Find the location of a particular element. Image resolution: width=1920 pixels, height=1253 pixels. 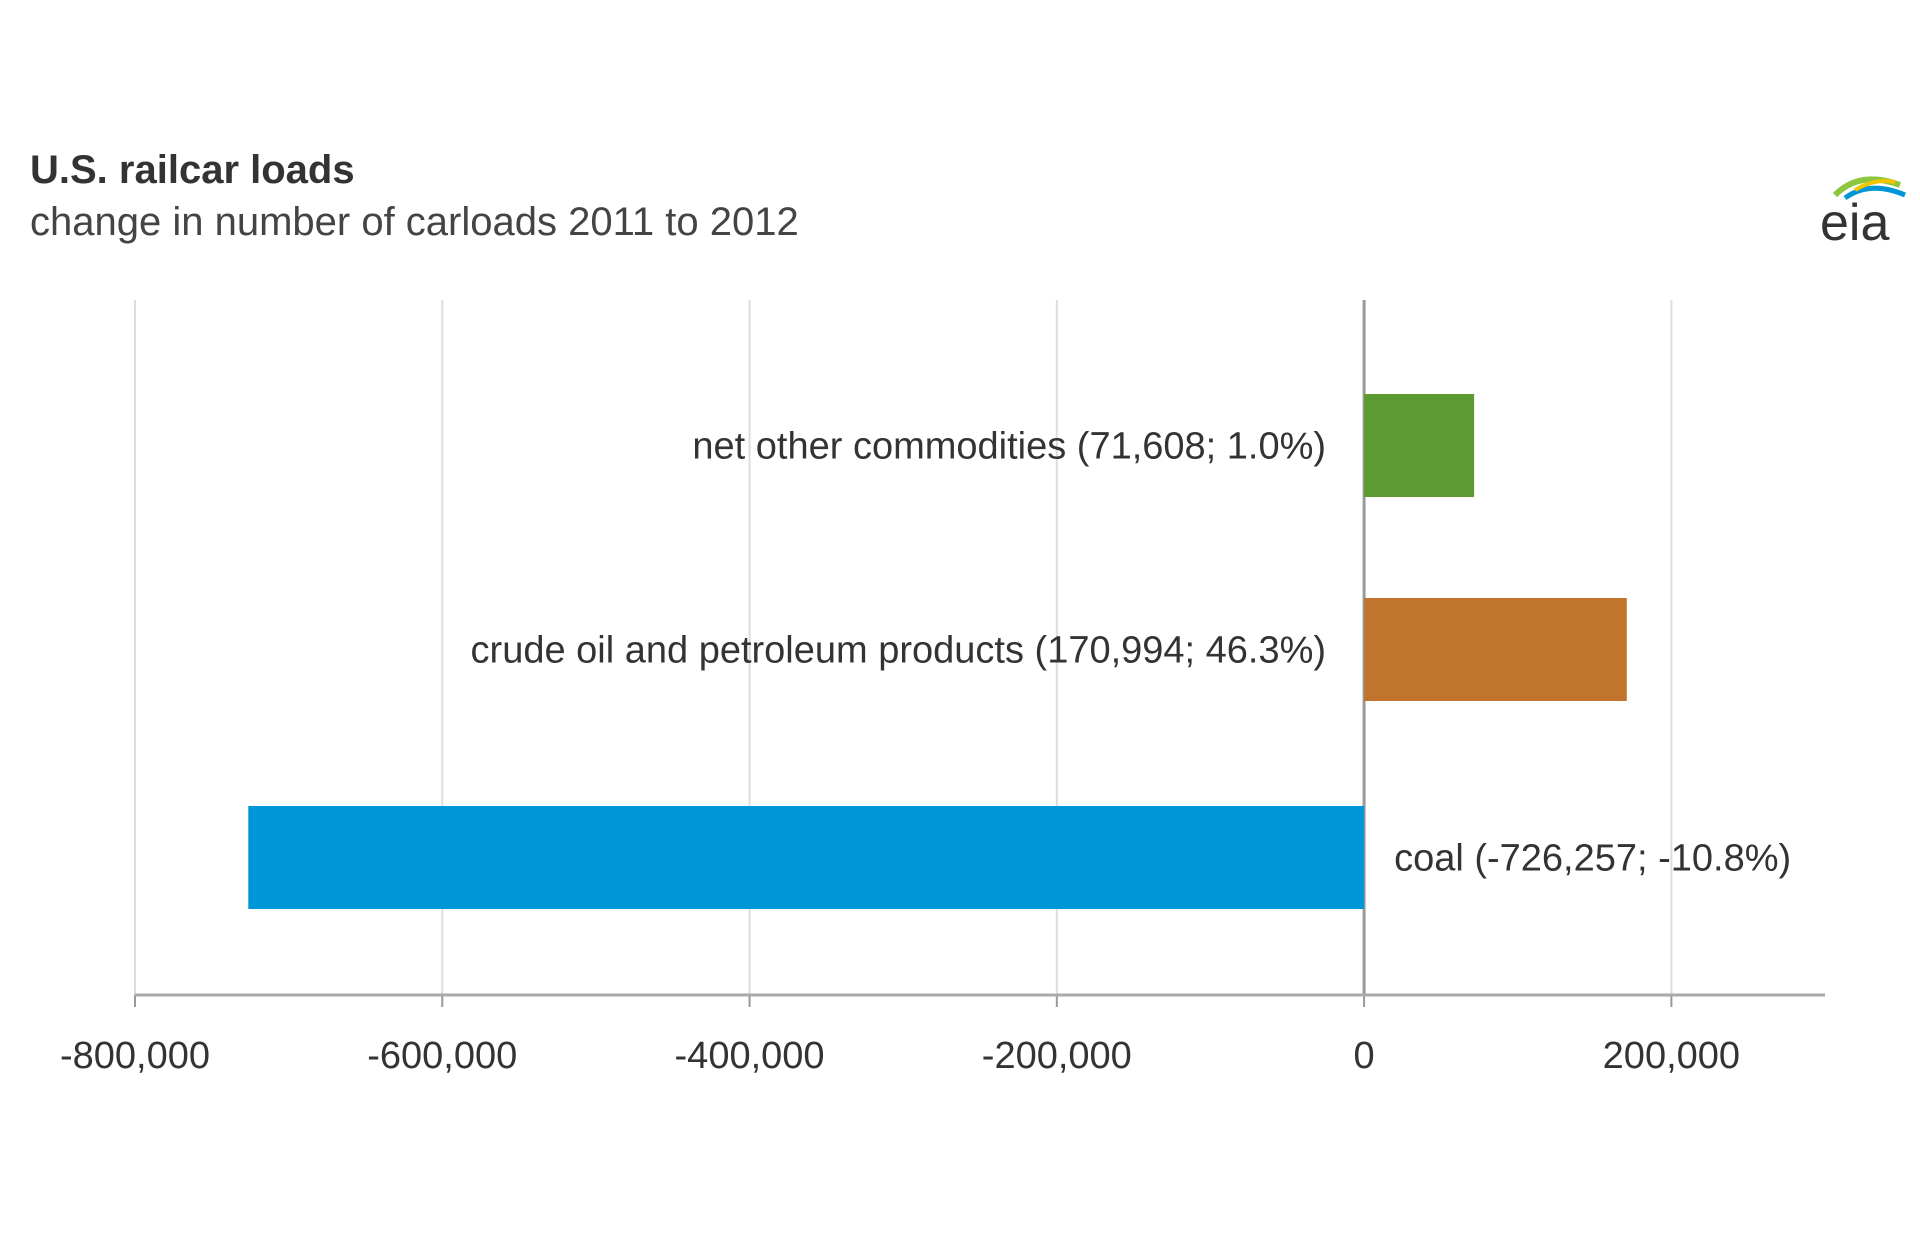

bar-coal is located at coordinates (806, 857).